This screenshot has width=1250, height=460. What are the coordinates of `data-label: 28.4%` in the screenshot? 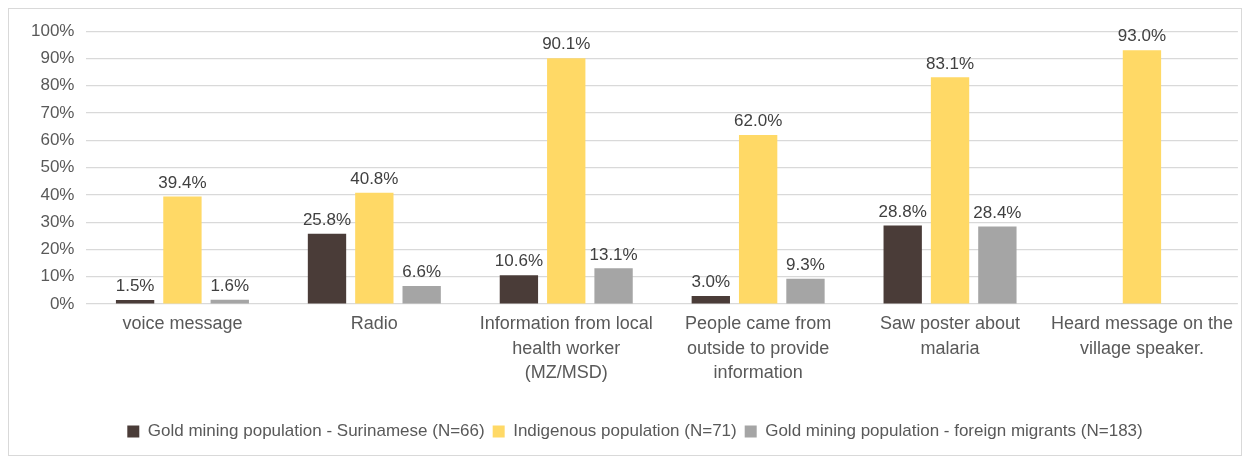 It's located at (997, 212).